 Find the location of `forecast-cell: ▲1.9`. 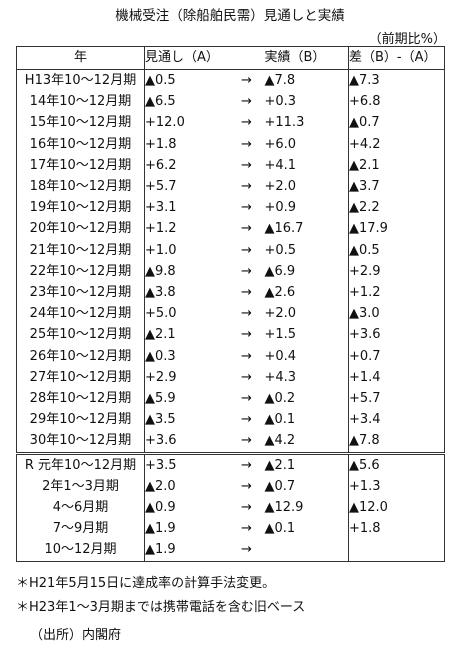

forecast-cell: ▲1.9 is located at coordinates (186, 550).